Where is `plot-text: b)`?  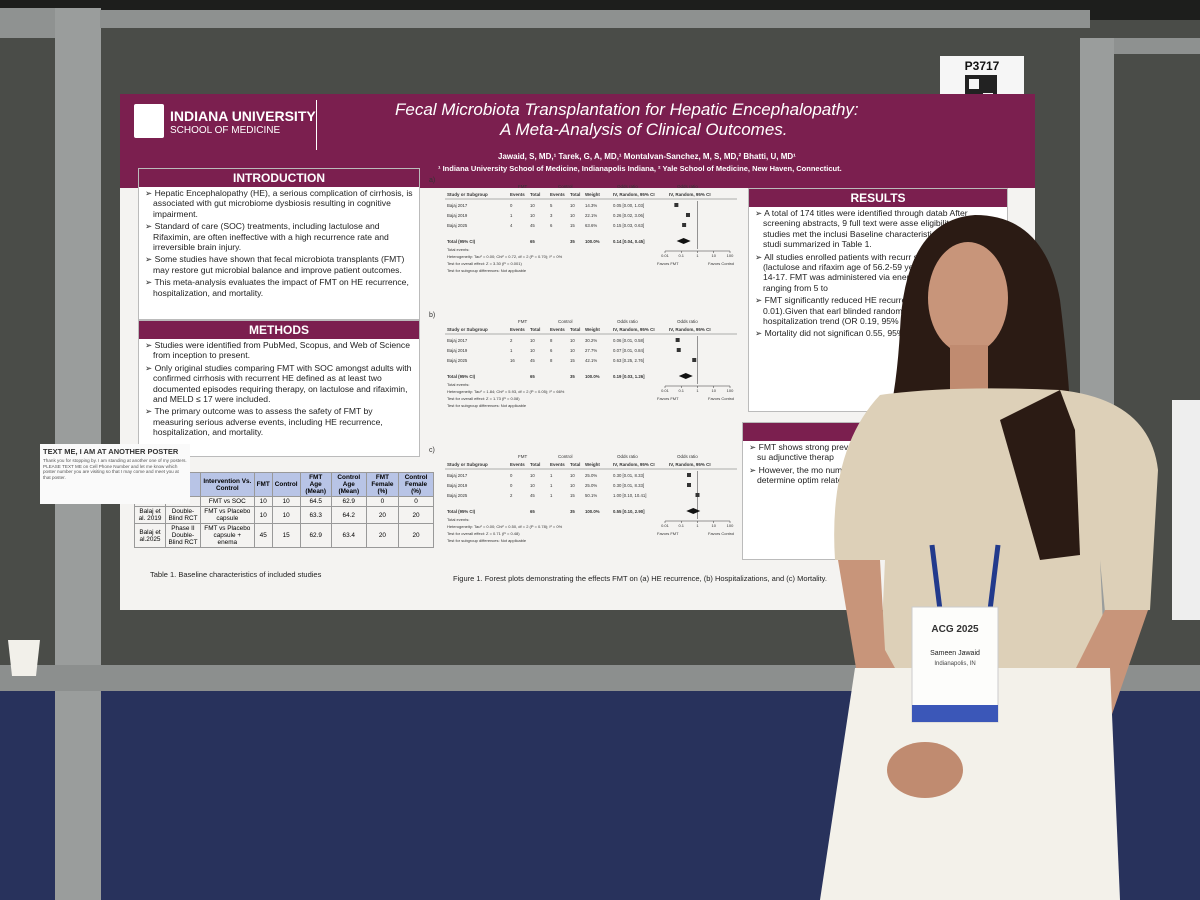 plot-text: b) is located at coordinates (432, 315).